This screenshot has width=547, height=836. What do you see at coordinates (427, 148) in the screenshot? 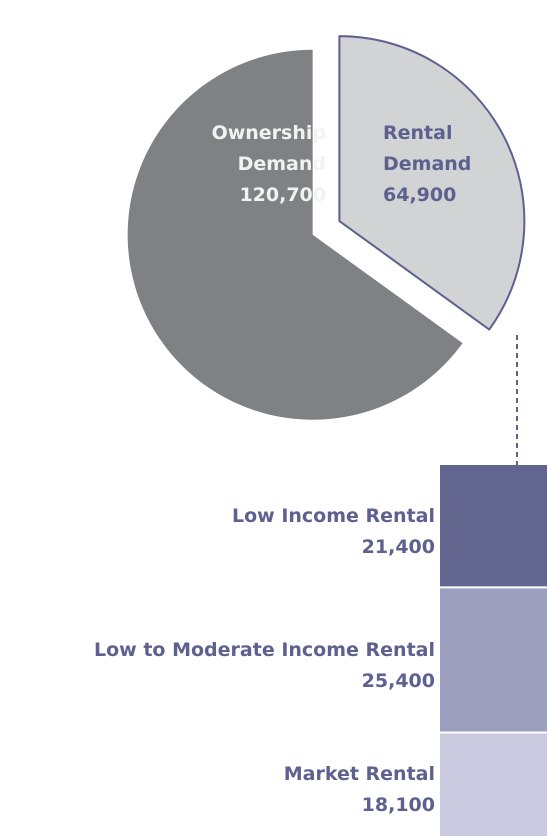
I see `slice-name: Rental Demand` at bounding box center [427, 148].